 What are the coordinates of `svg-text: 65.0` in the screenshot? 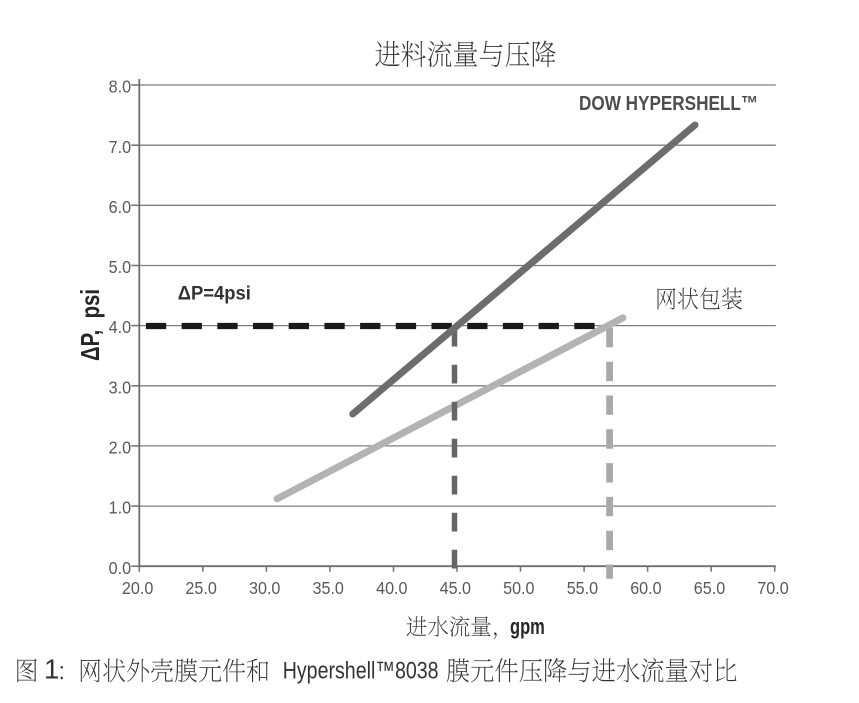 It's located at (710, 588).